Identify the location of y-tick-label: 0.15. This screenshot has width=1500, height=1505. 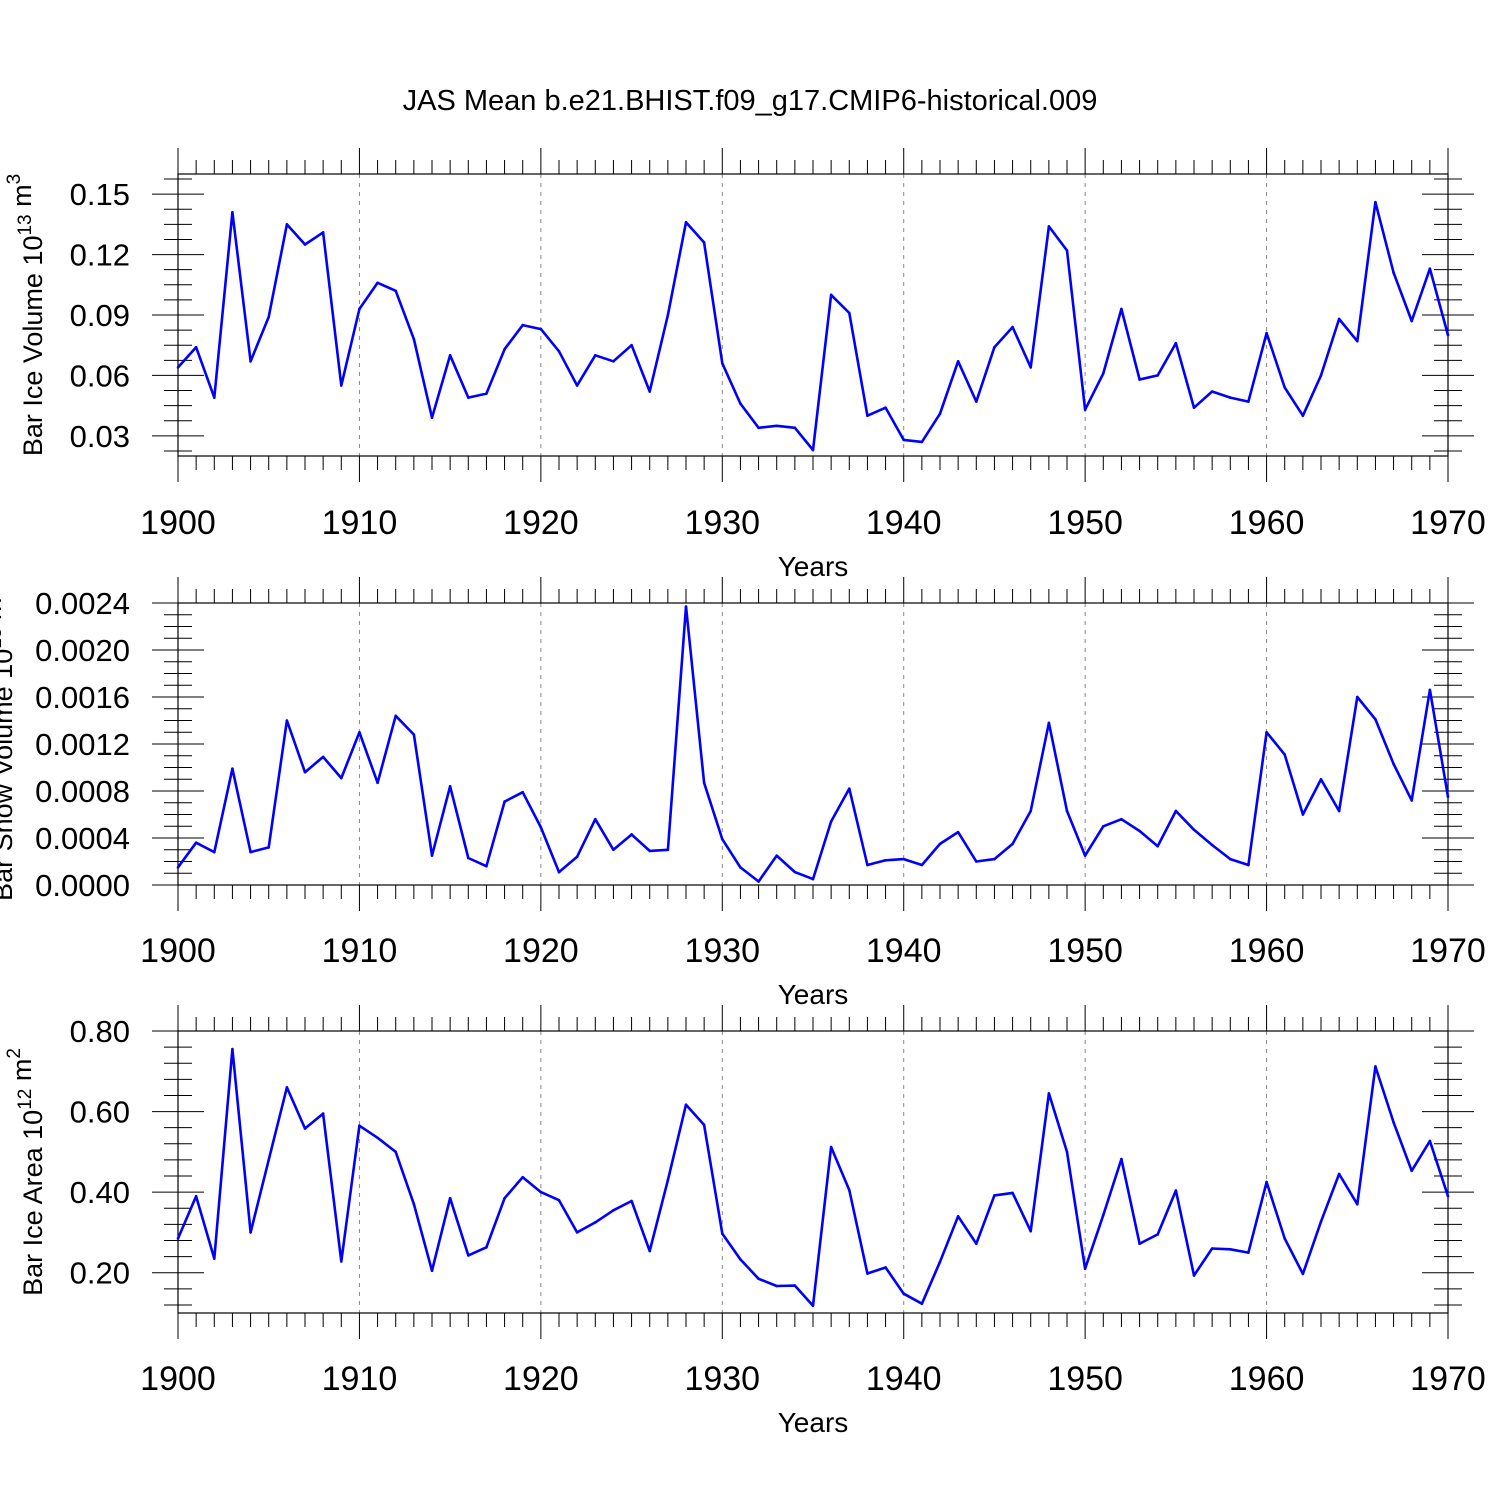
(100, 194).